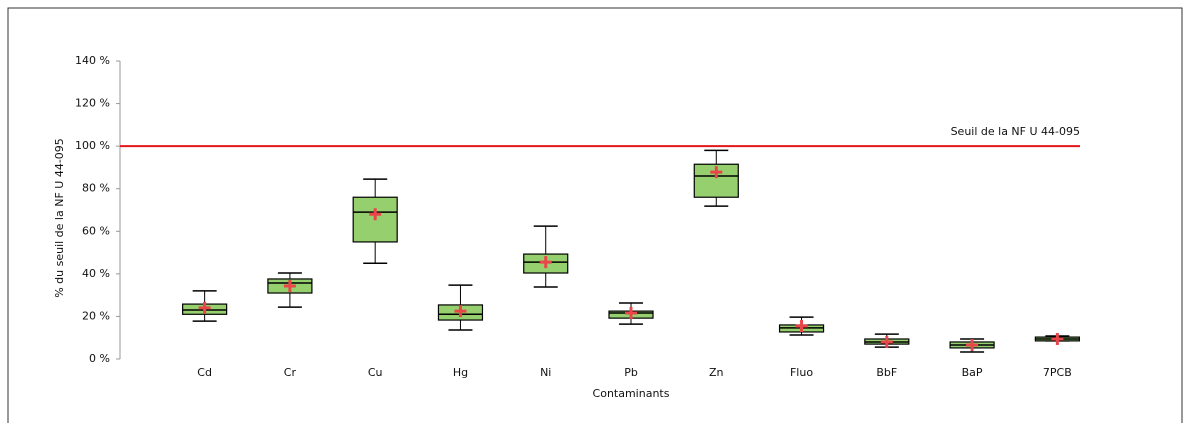  I want to click on x-tick-label: Zn, so click(716, 372).